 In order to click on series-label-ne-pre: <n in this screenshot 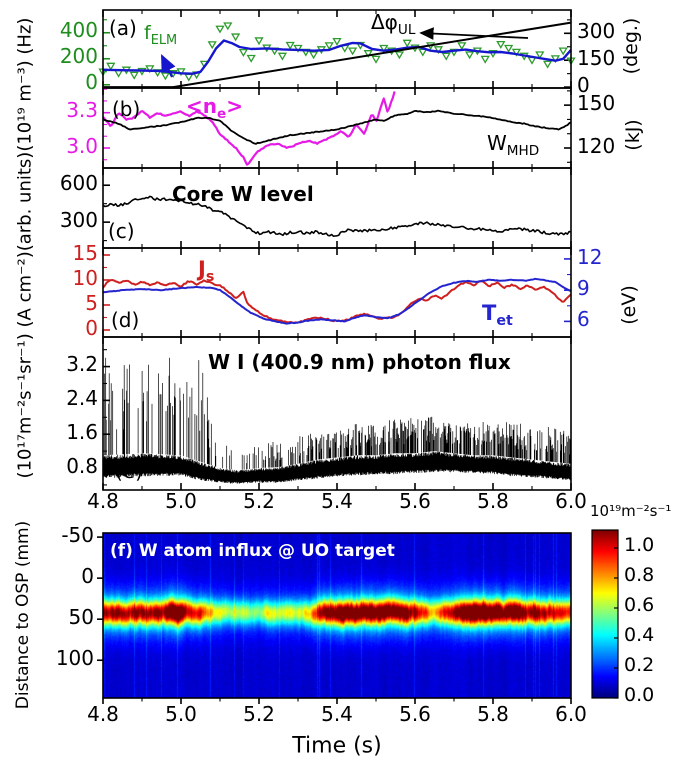, I will do `click(201, 106)`.